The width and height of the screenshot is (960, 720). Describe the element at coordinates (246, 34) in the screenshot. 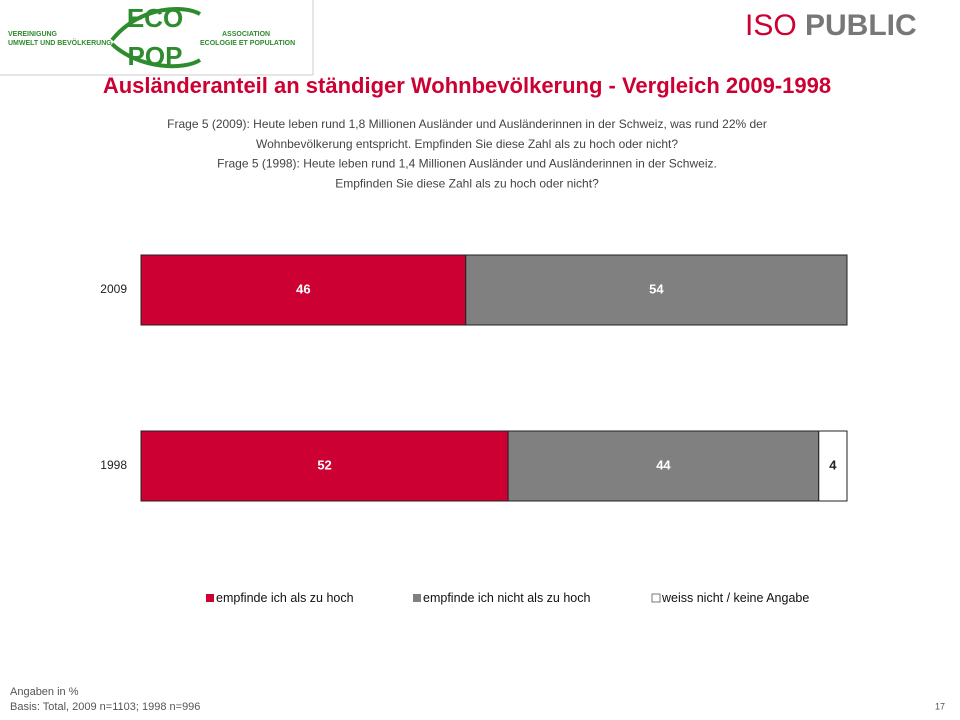

I see `logo-text: ASSOCIATION` at that location.